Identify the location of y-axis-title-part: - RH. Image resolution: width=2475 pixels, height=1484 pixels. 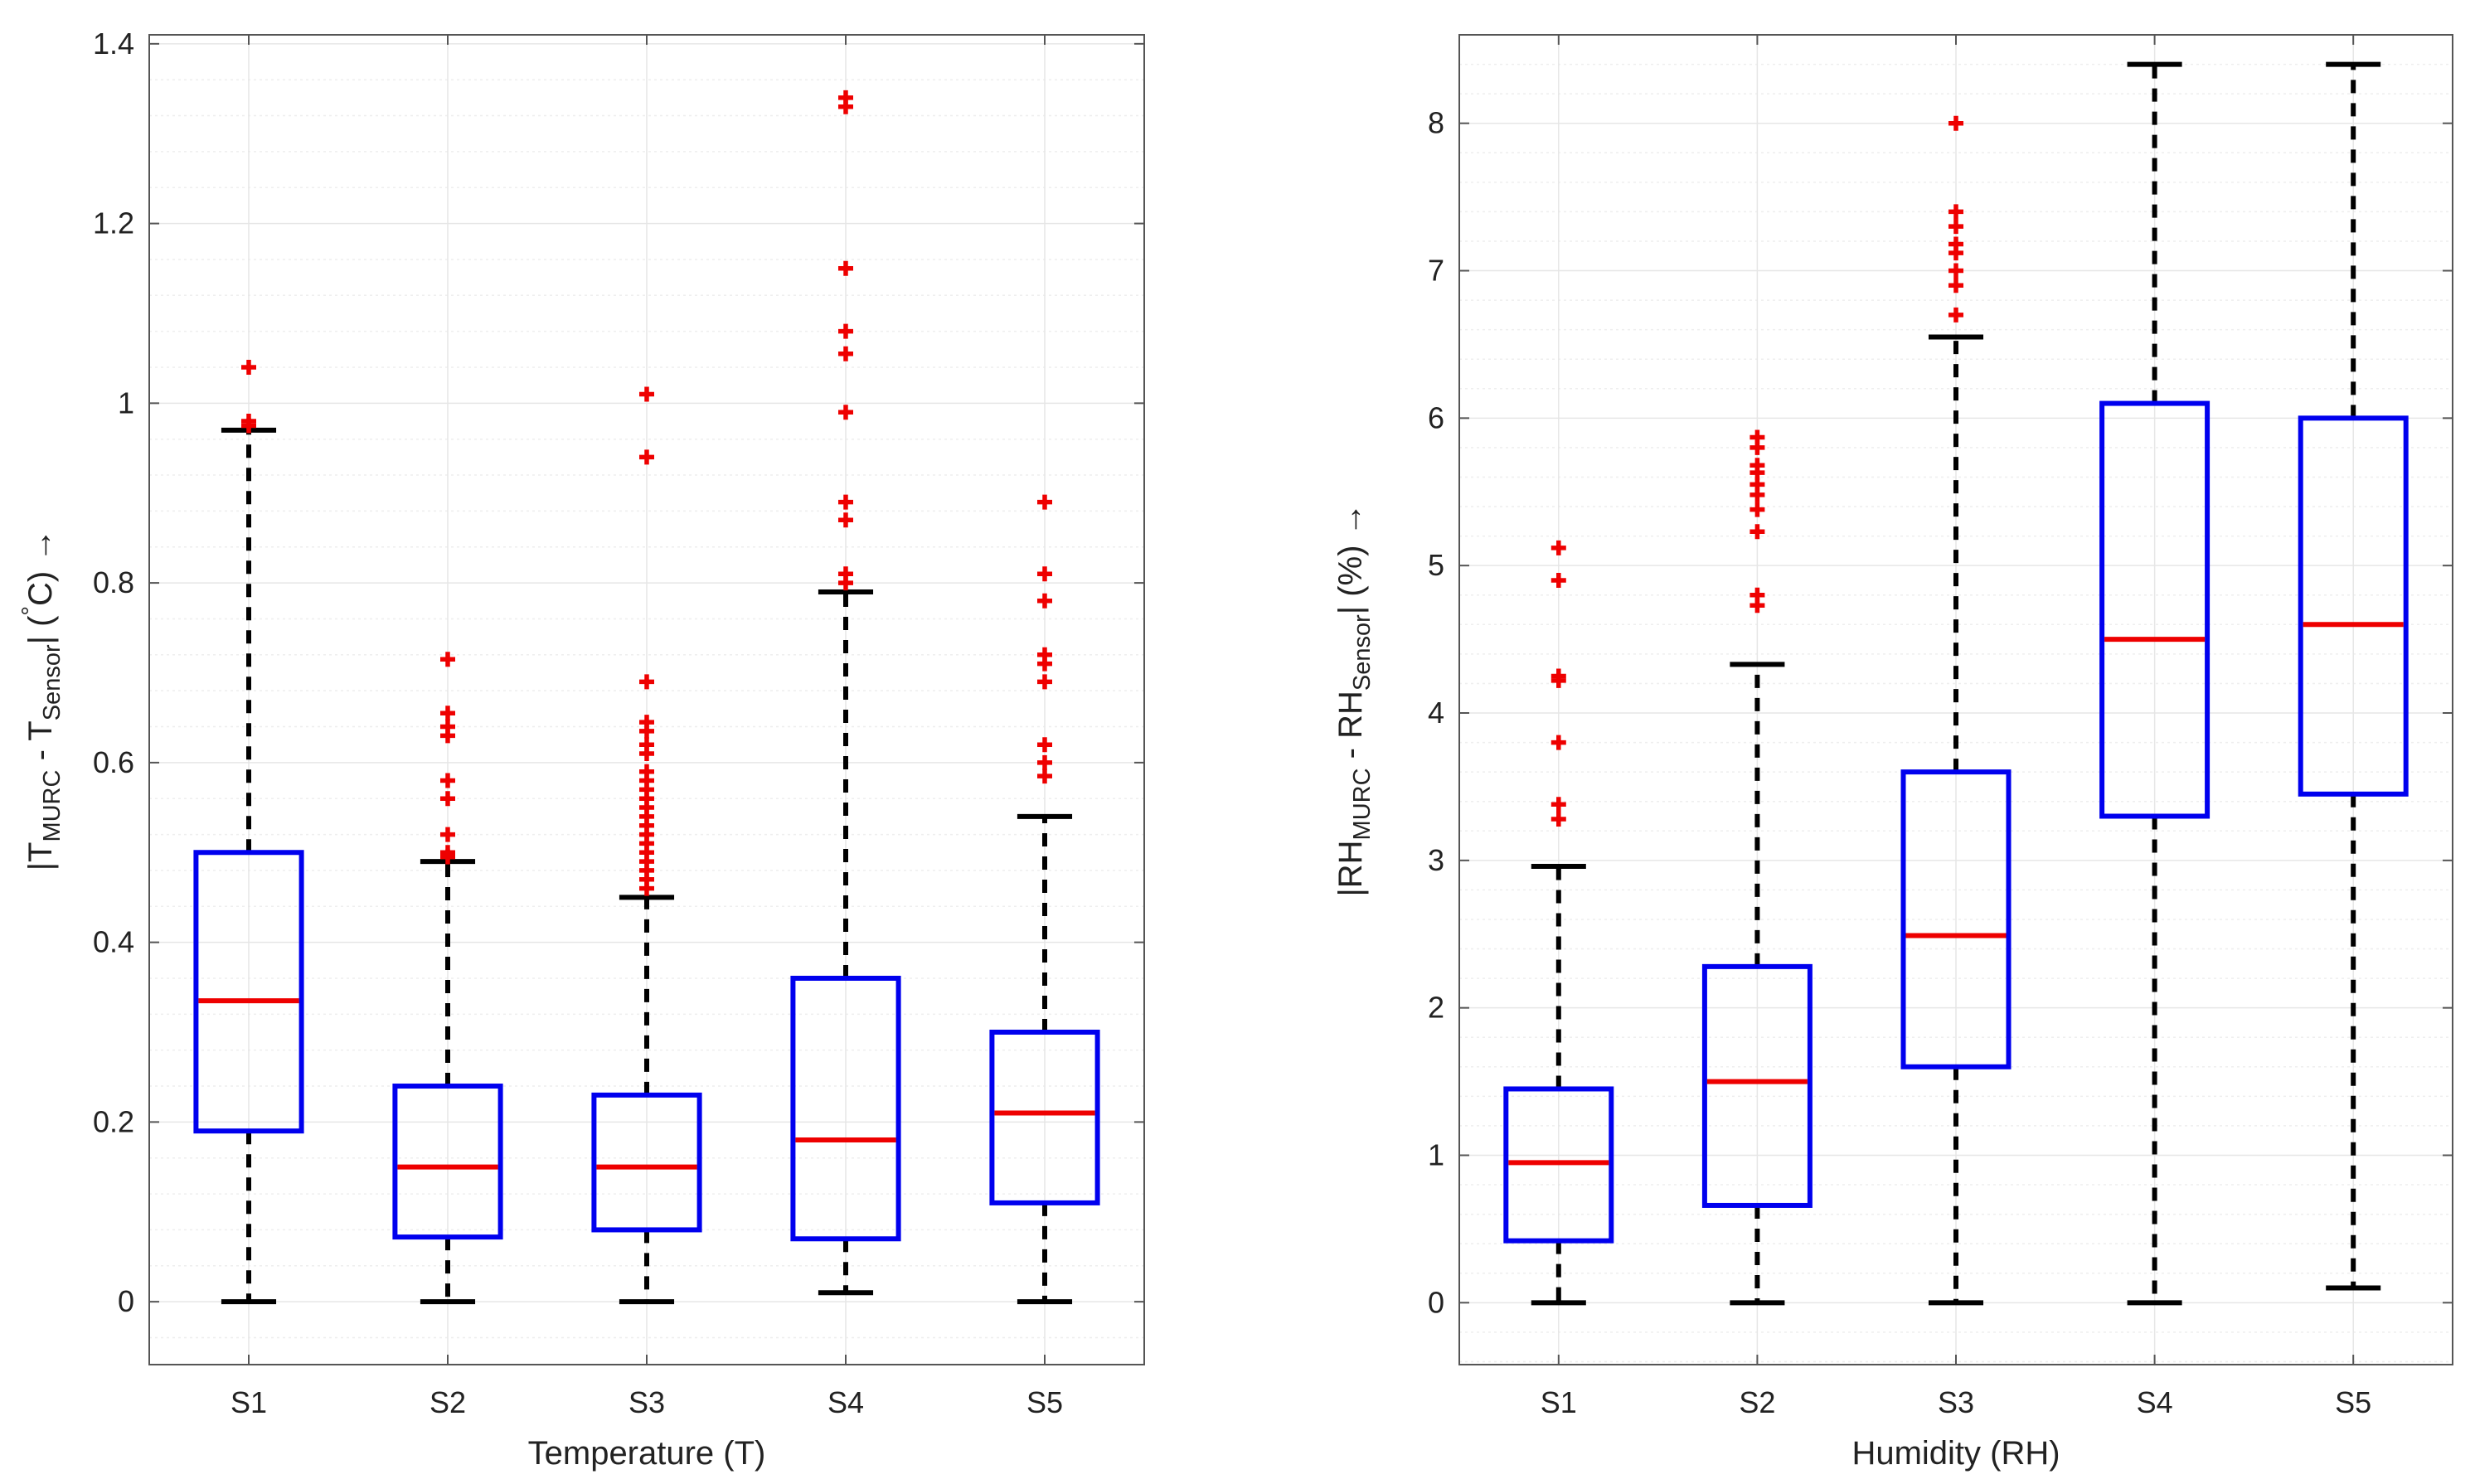
(1350, 730).